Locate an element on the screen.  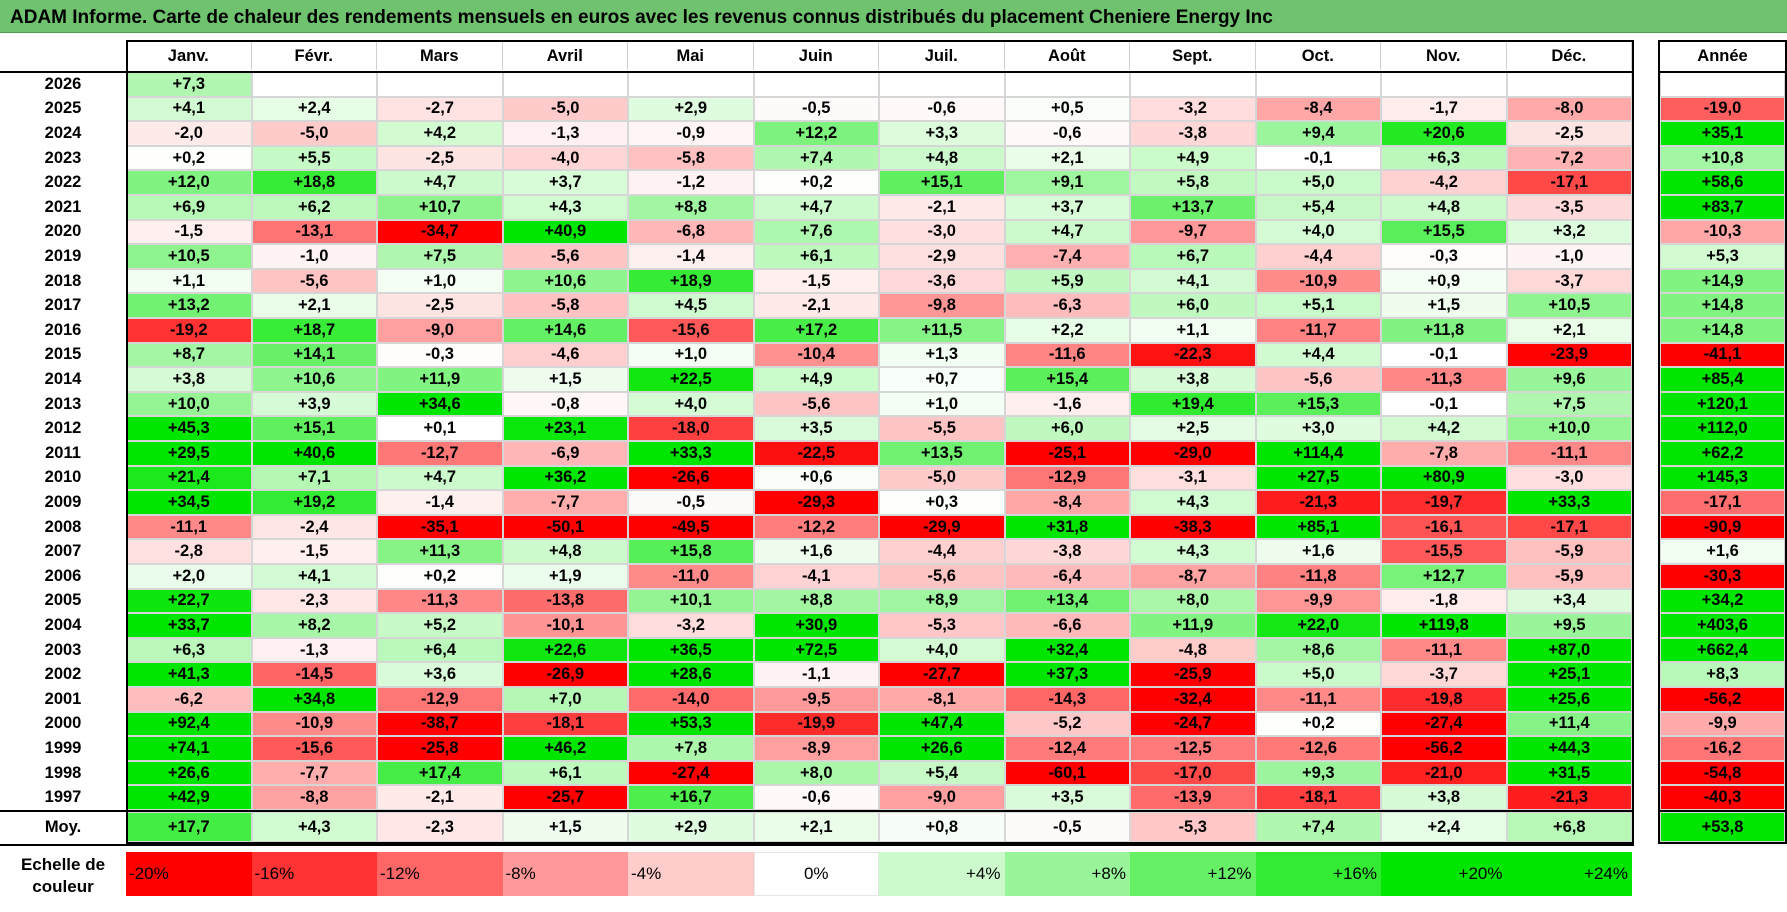
heatmap-cell: +32,4 is located at coordinates (1067, 650).